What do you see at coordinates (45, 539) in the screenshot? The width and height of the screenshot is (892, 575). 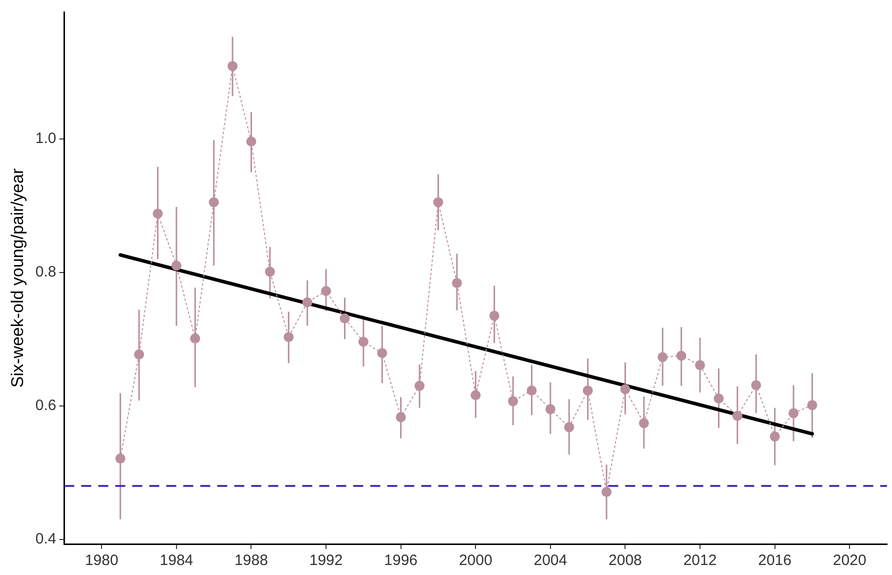 I see `y-tick-label: 0.4` at bounding box center [45, 539].